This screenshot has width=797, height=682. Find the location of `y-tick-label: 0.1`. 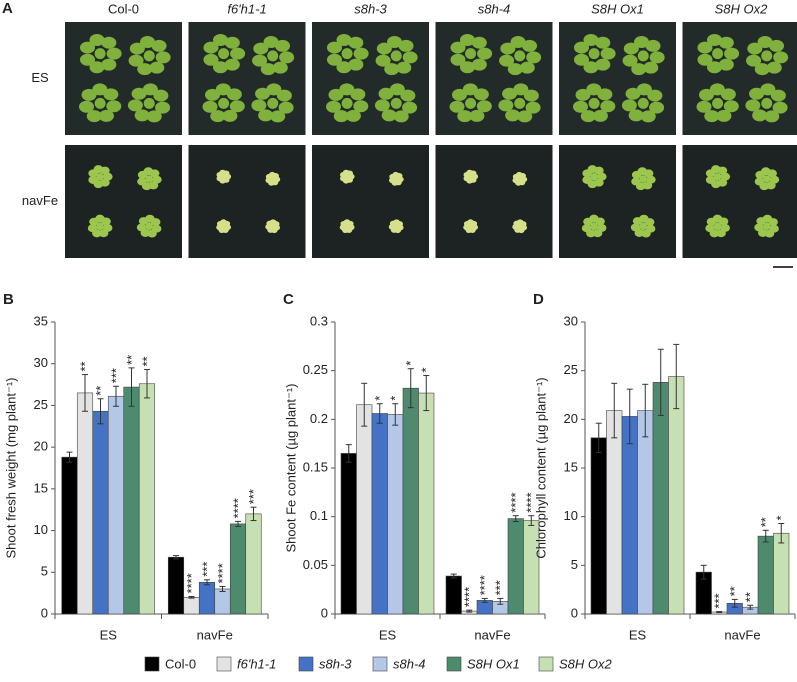

y-tick-label: 0.1 is located at coordinates (319, 515).